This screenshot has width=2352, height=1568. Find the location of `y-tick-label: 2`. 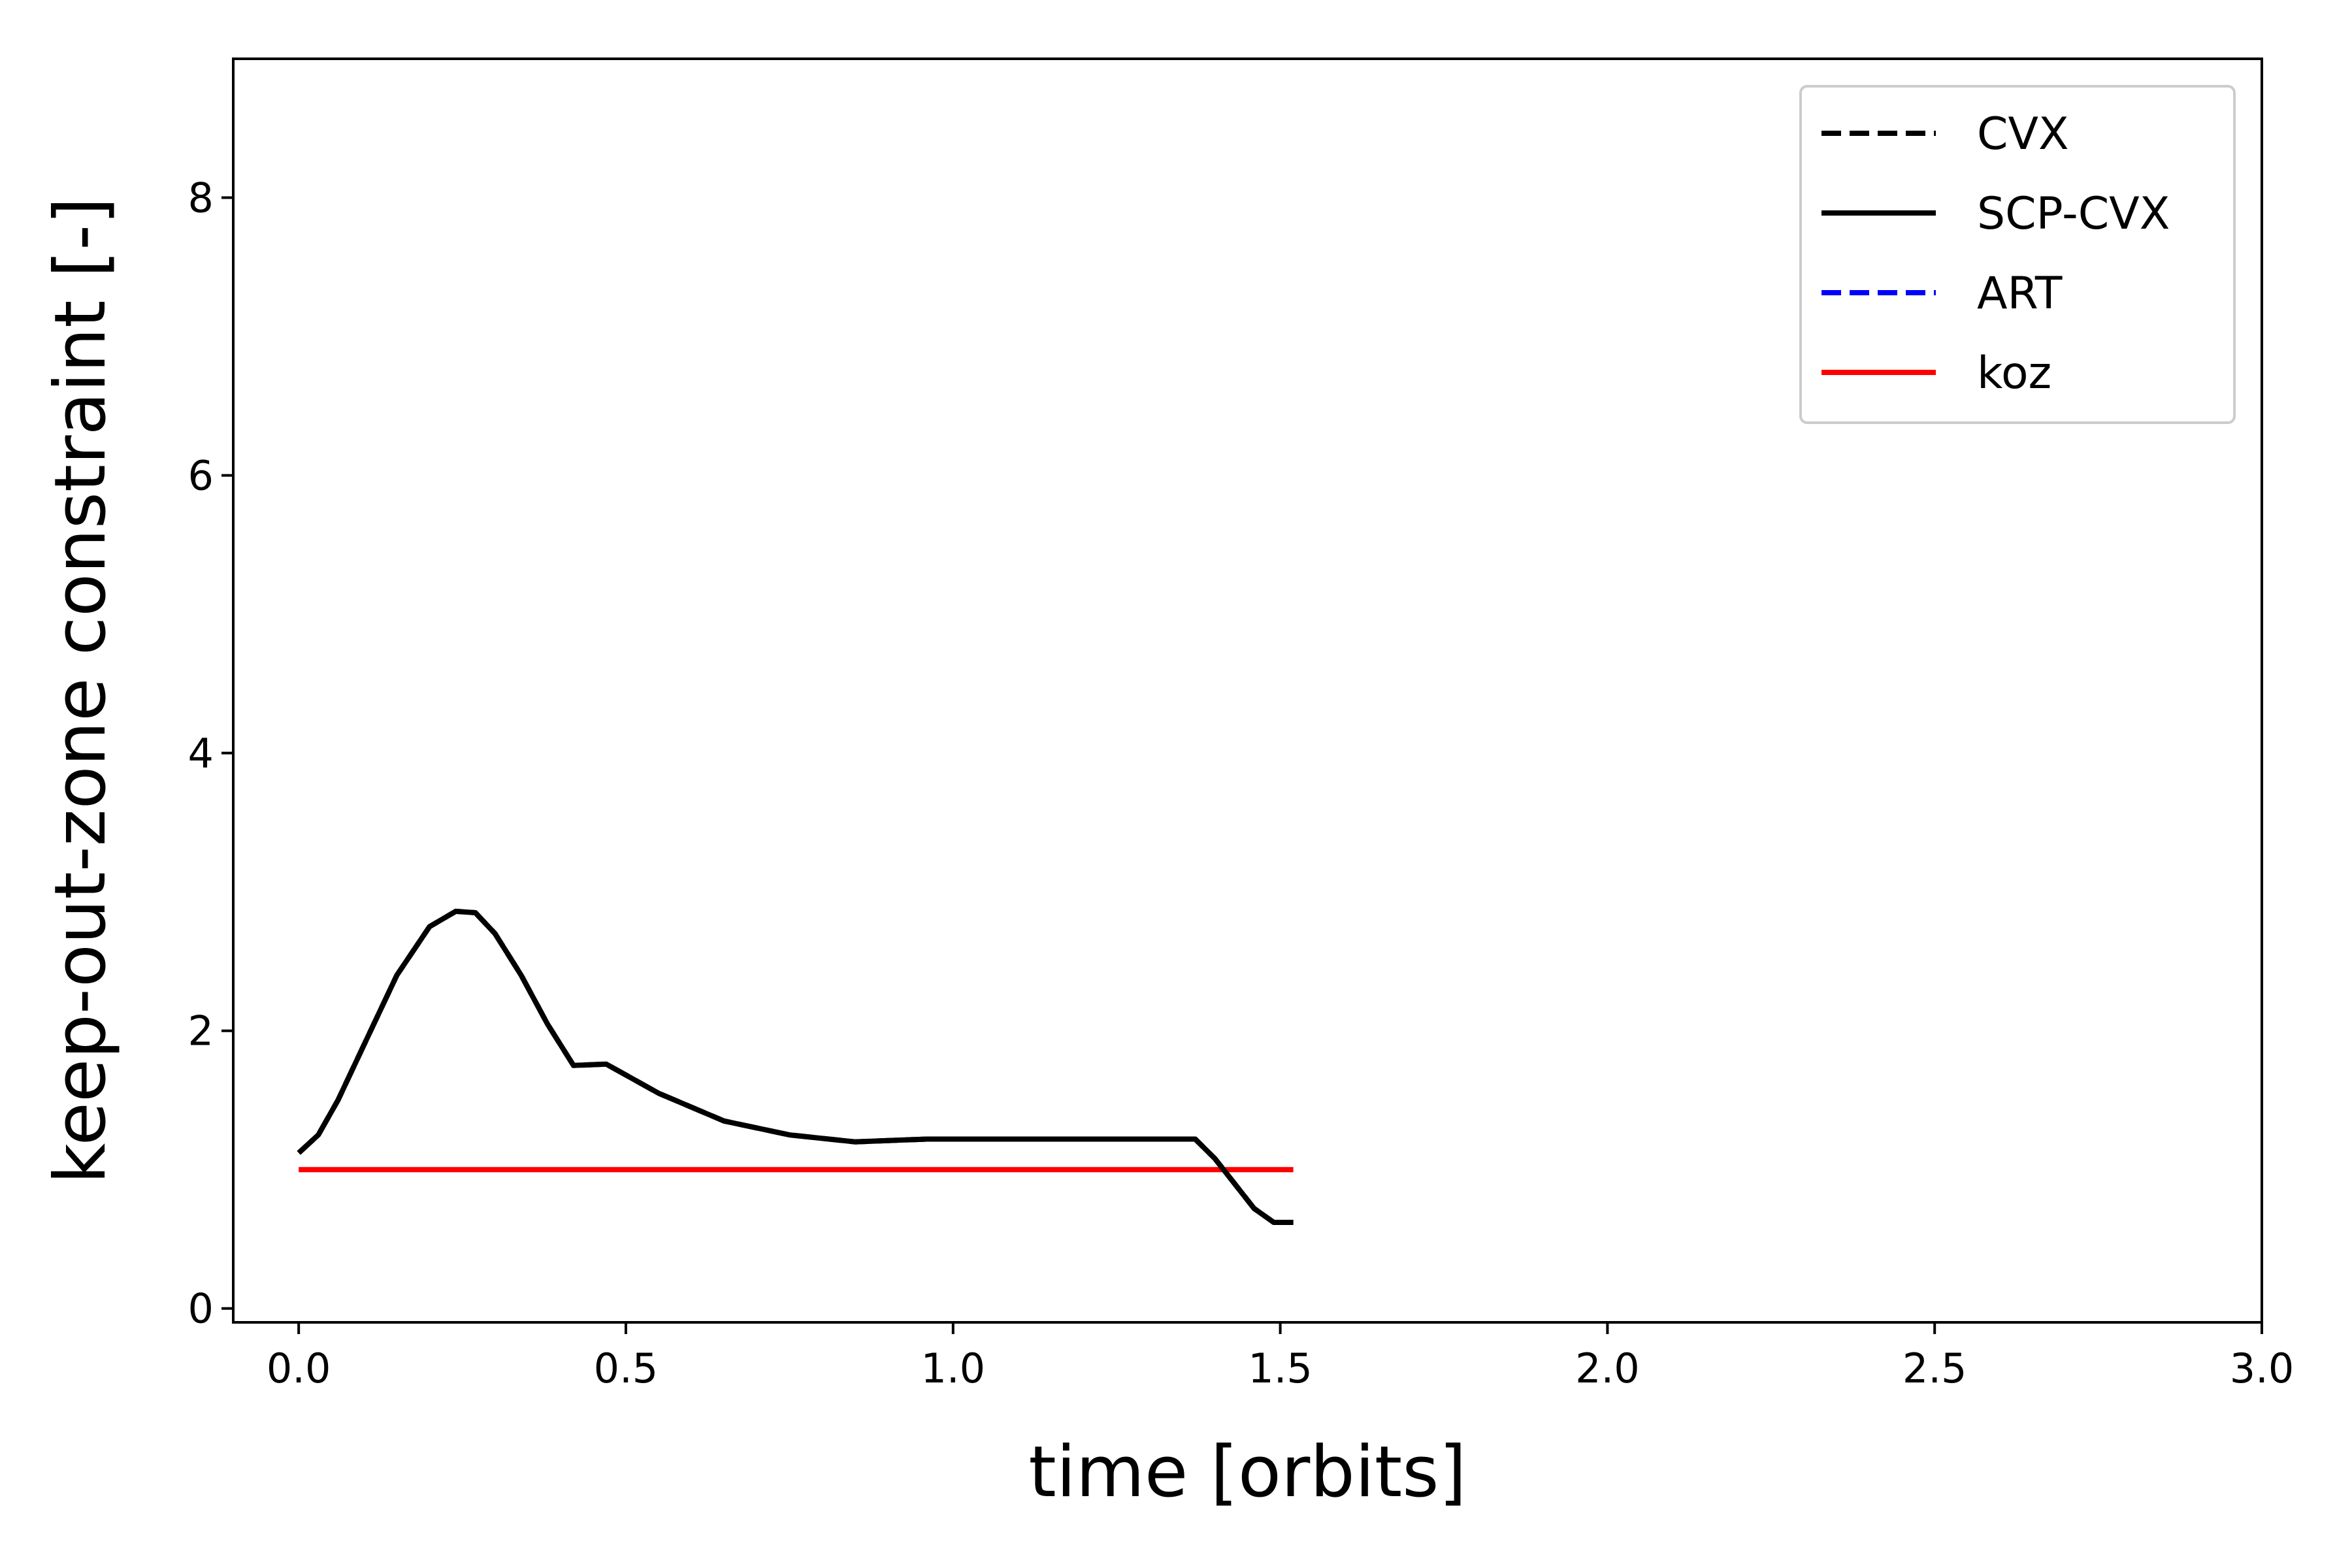

y-tick-label: 2 is located at coordinates (201, 1031).